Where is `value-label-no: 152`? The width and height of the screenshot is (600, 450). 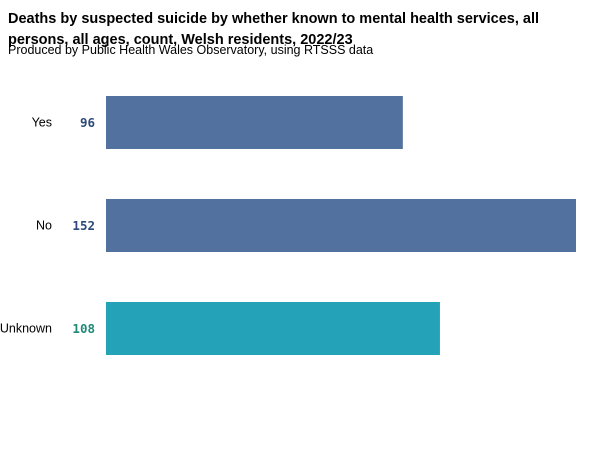
value-label-no: 152 is located at coordinates (83, 225).